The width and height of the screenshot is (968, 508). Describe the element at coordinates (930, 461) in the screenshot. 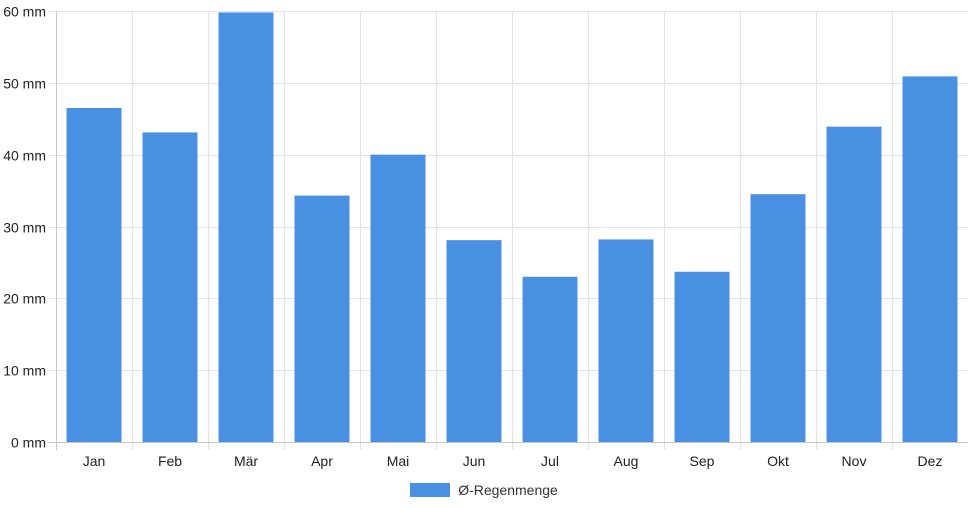

I see `x-tick-label: Dez` at that location.